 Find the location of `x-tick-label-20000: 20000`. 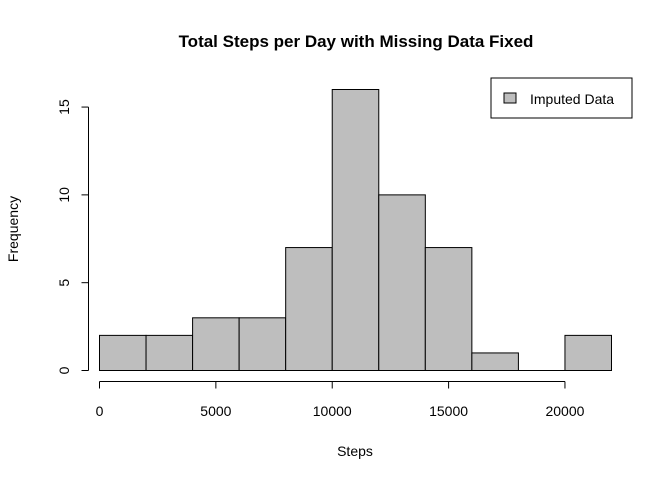

x-tick-label-20000: 20000 is located at coordinates (564, 411).